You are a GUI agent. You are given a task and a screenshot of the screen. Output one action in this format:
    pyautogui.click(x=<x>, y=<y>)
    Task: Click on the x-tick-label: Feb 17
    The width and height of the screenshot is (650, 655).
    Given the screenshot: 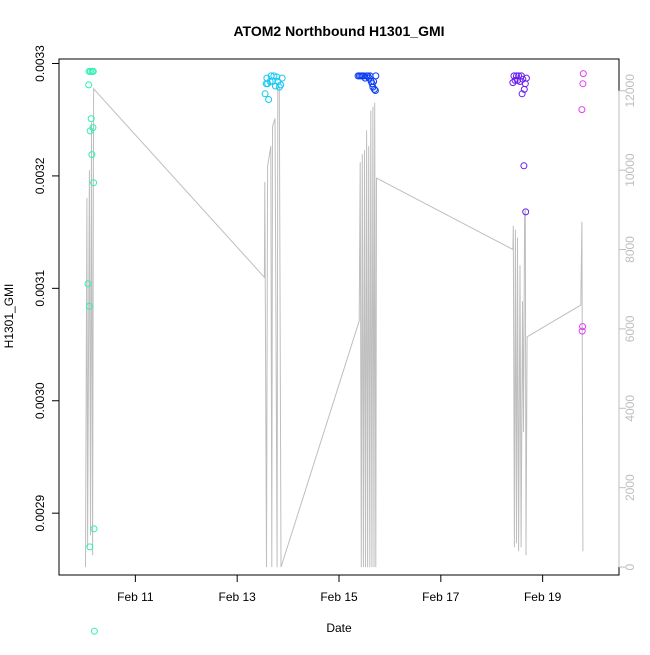 What is the action you would take?
    pyautogui.click(x=441, y=597)
    